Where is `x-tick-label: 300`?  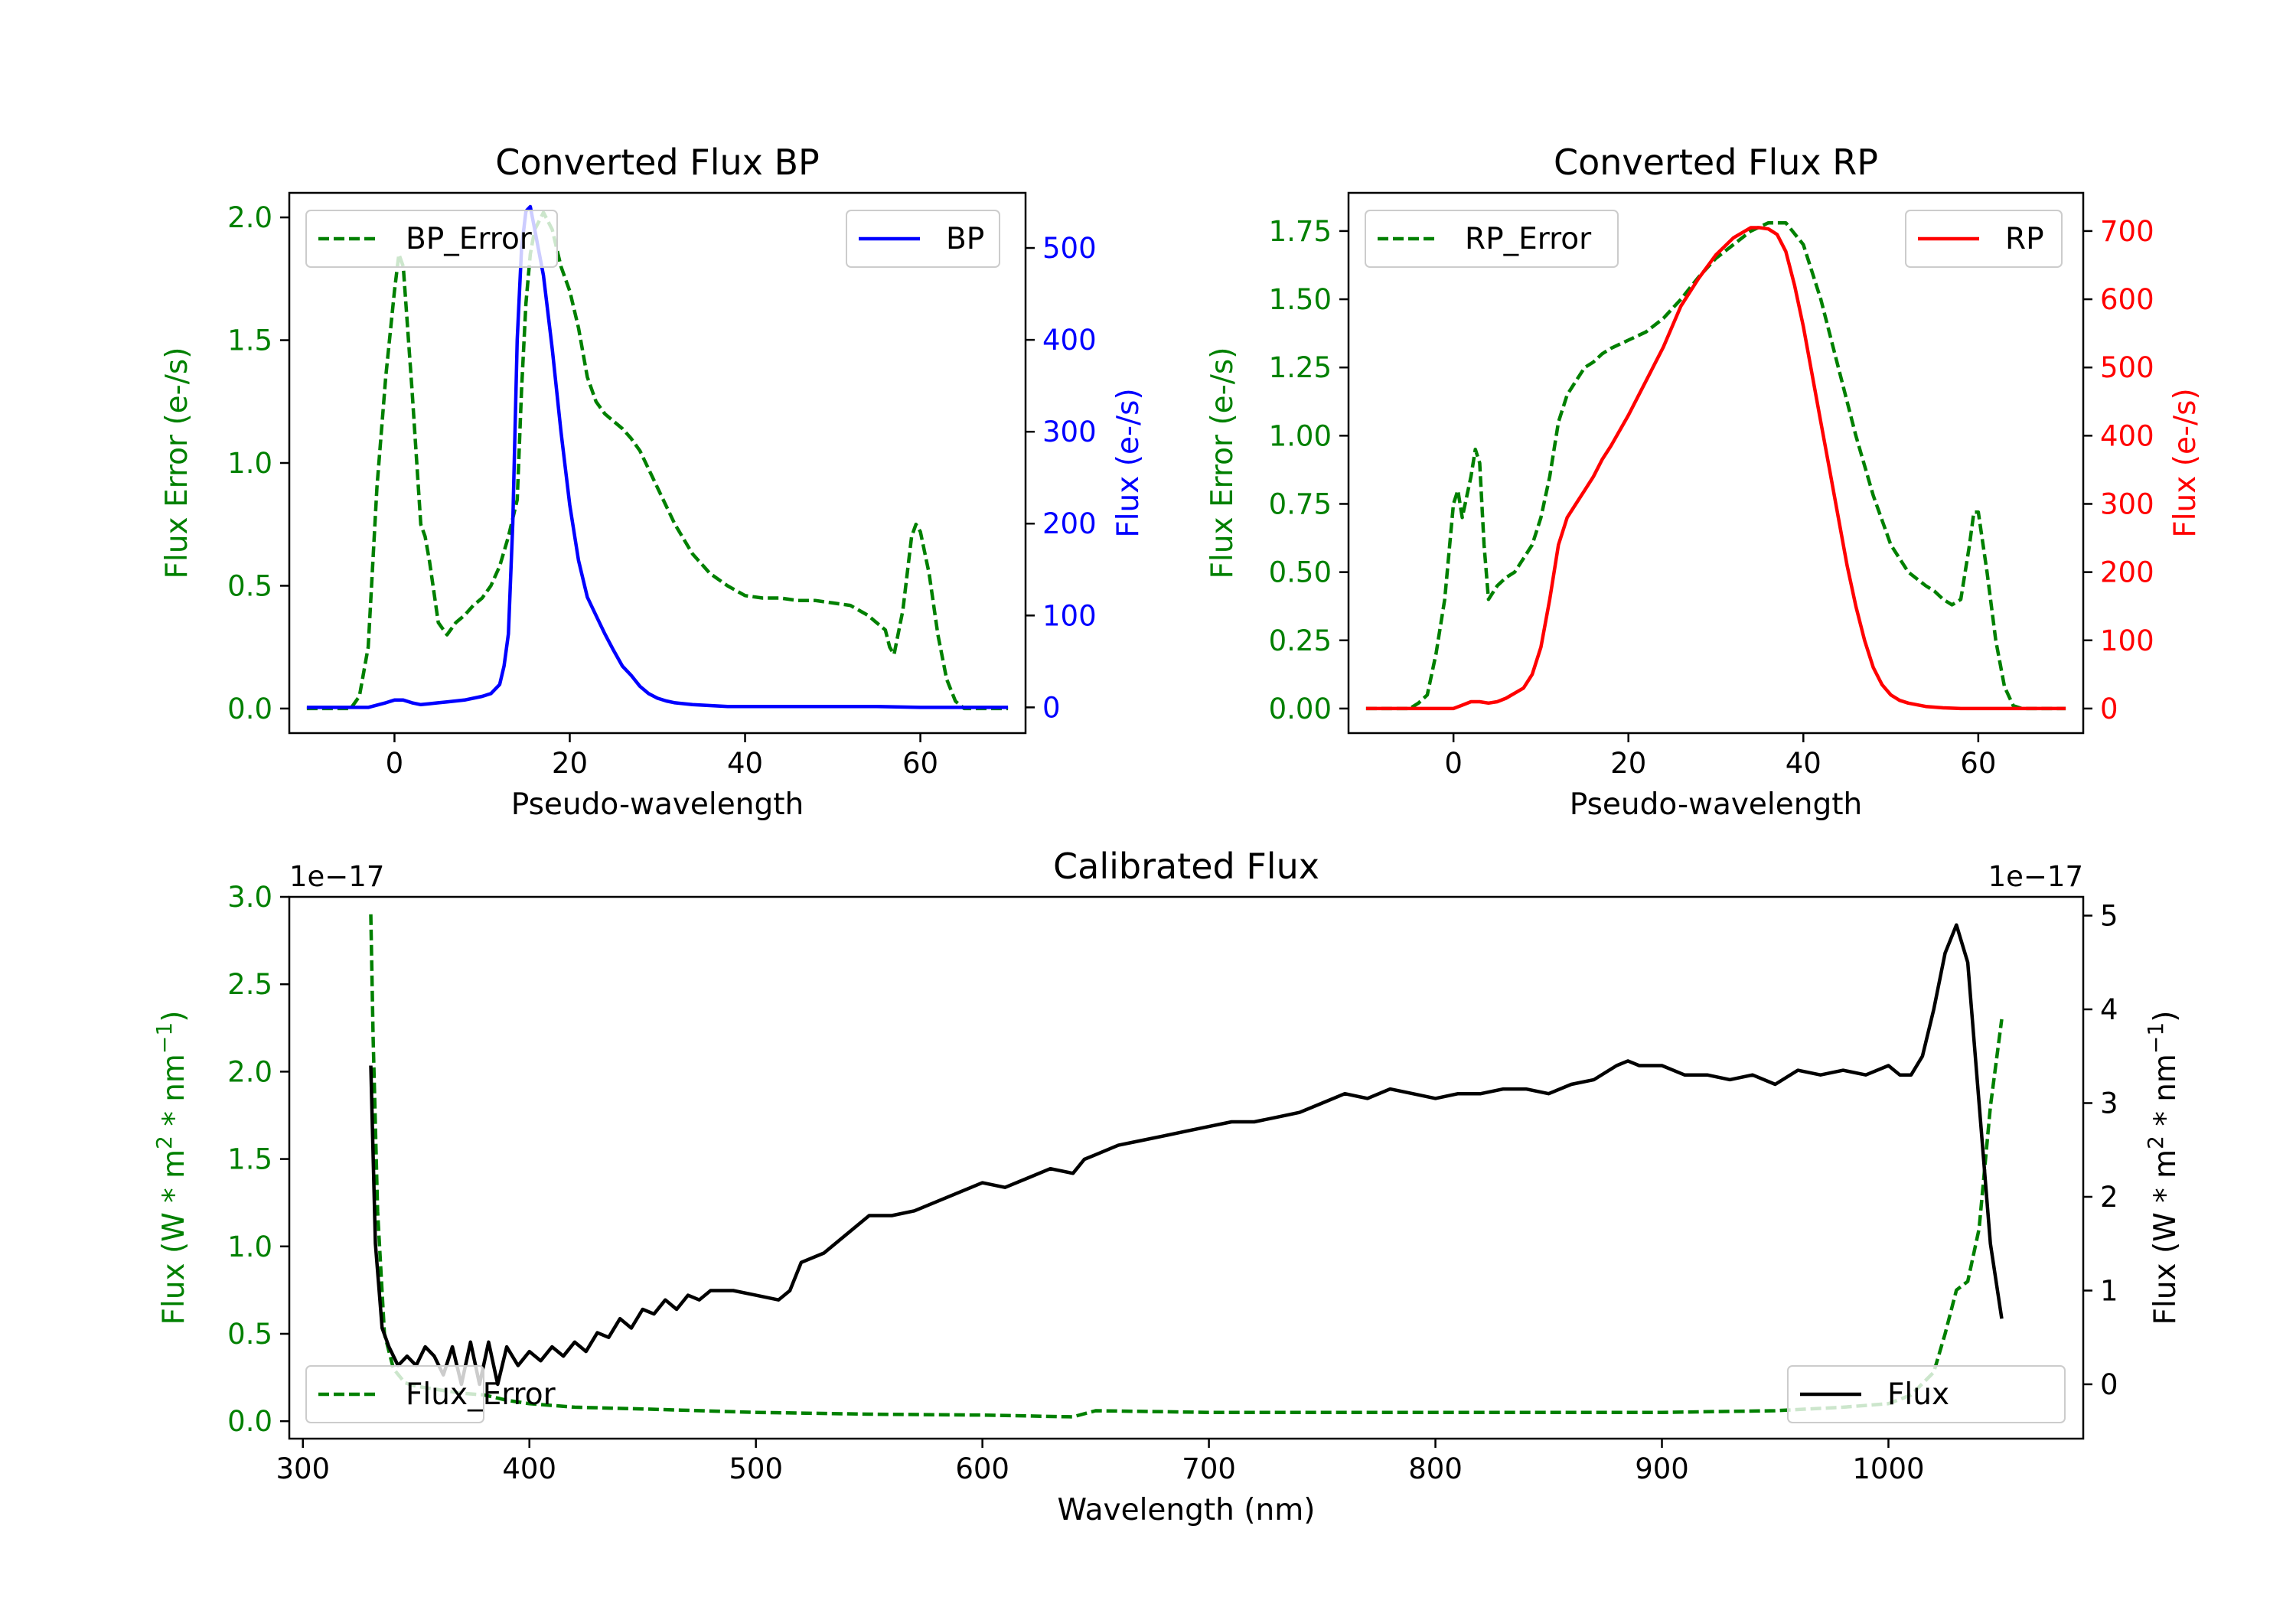 x-tick-label: 300 is located at coordinates (303, 1468).